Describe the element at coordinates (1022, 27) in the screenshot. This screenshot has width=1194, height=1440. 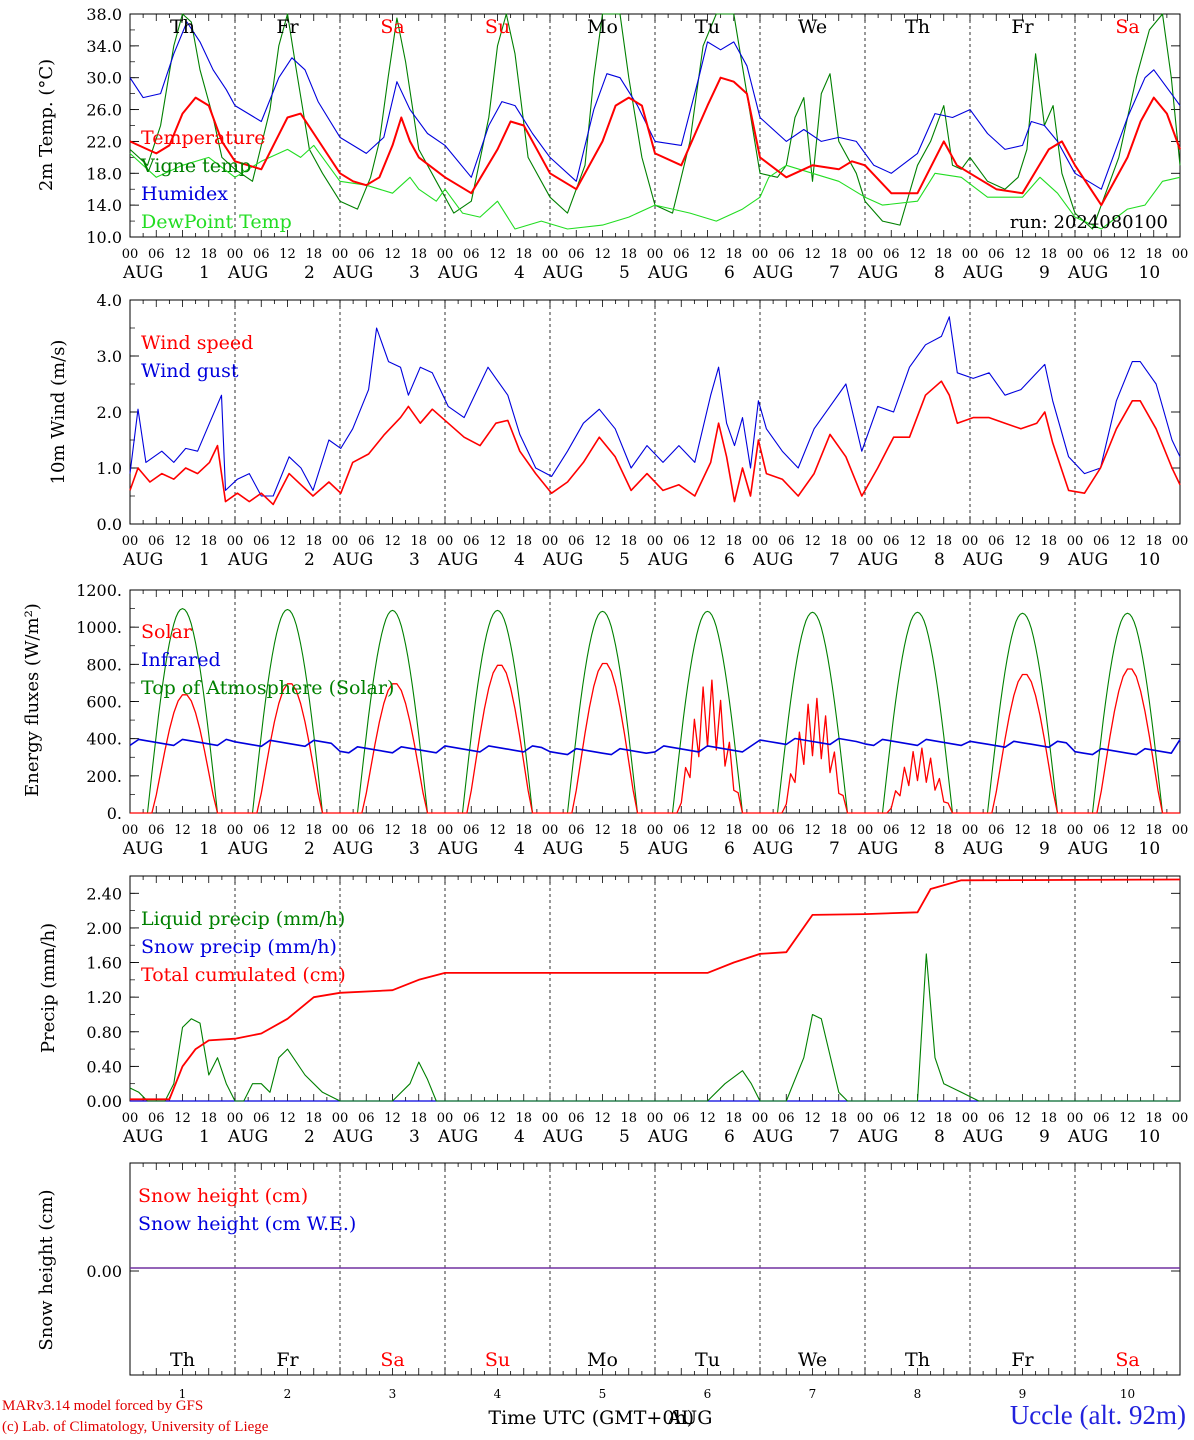
I see `day-code-label: Fr` at that location.